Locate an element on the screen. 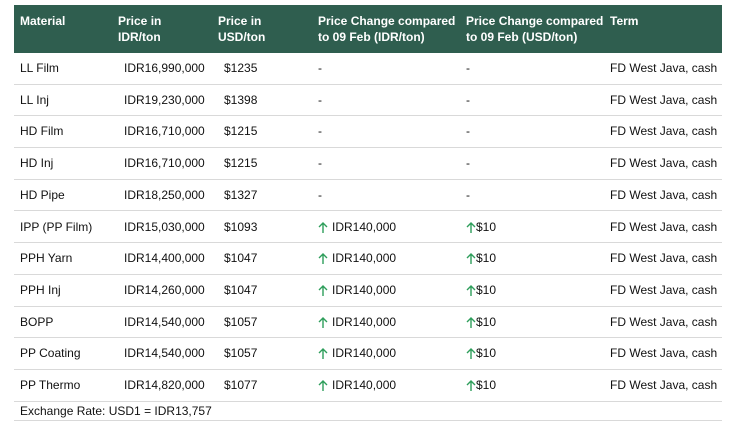 This screenshot has width=740, height=432. table-cell: $1077 is located at coordinates (241, 385).